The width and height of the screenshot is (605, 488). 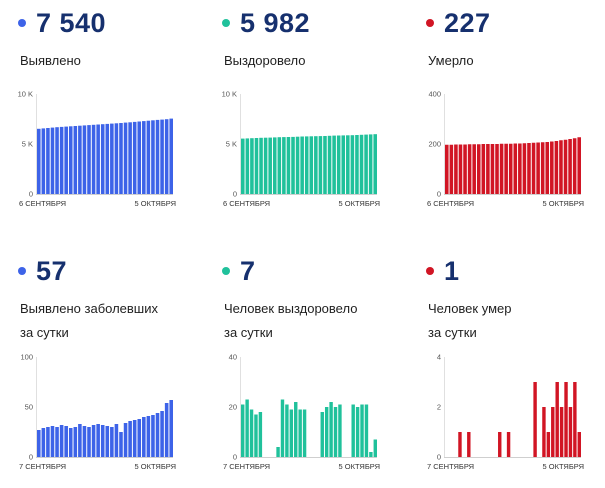 What do you see at coordinates (470, 308) in the screenshot?
I see `stat-label-line: Человек умер` at bounding box center [470, 308].